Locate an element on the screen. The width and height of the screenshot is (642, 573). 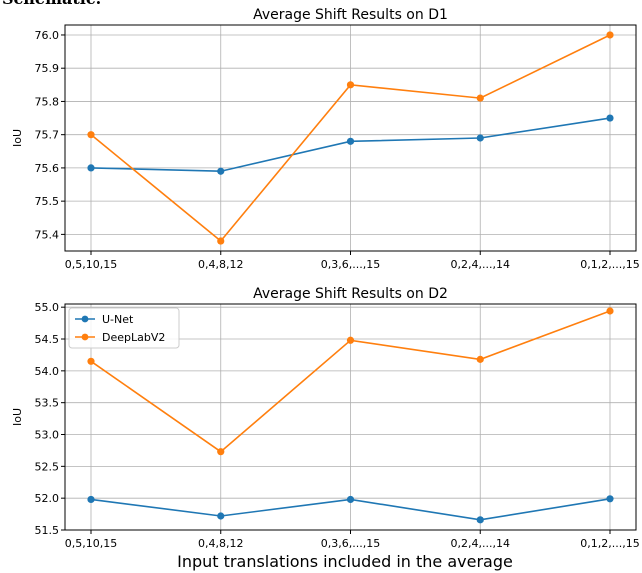
y-tick-label: 75.6 is located at coordinates (47, 168).